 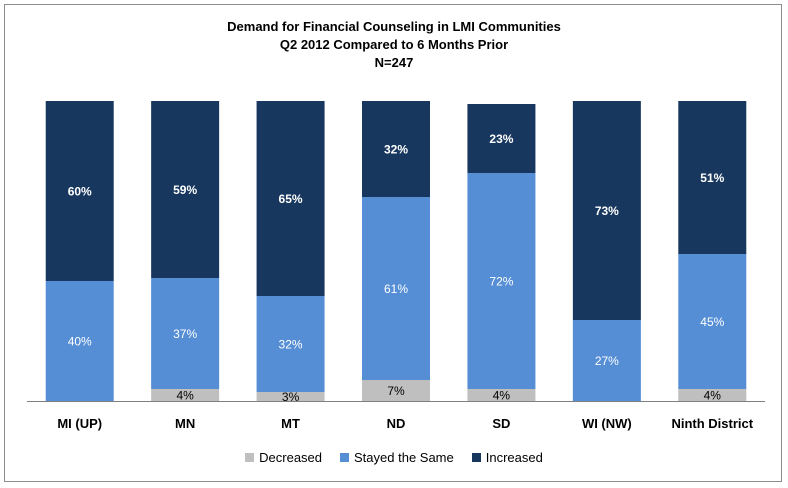 I want to click on legend-swatch-stayed-the-same, so click(x=345, y=457).